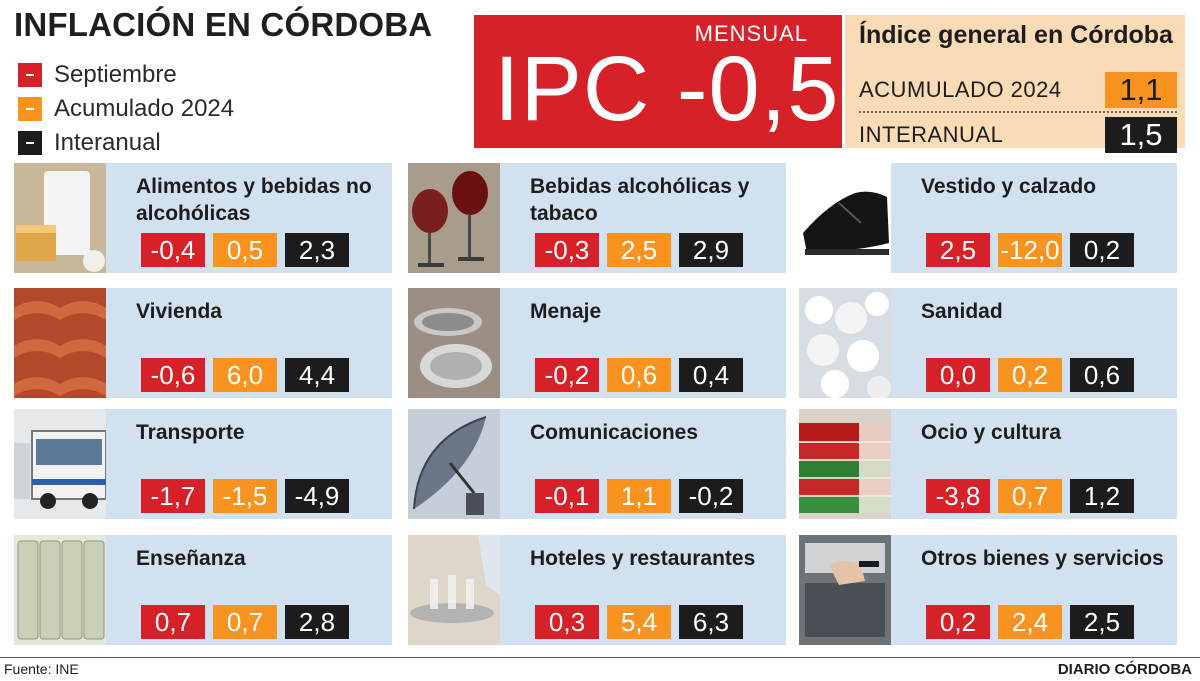  What do you see at coordinates (115, 74) in the screenshot?
I see `legend-label: Septiembre` at bounding box center [115, 74].